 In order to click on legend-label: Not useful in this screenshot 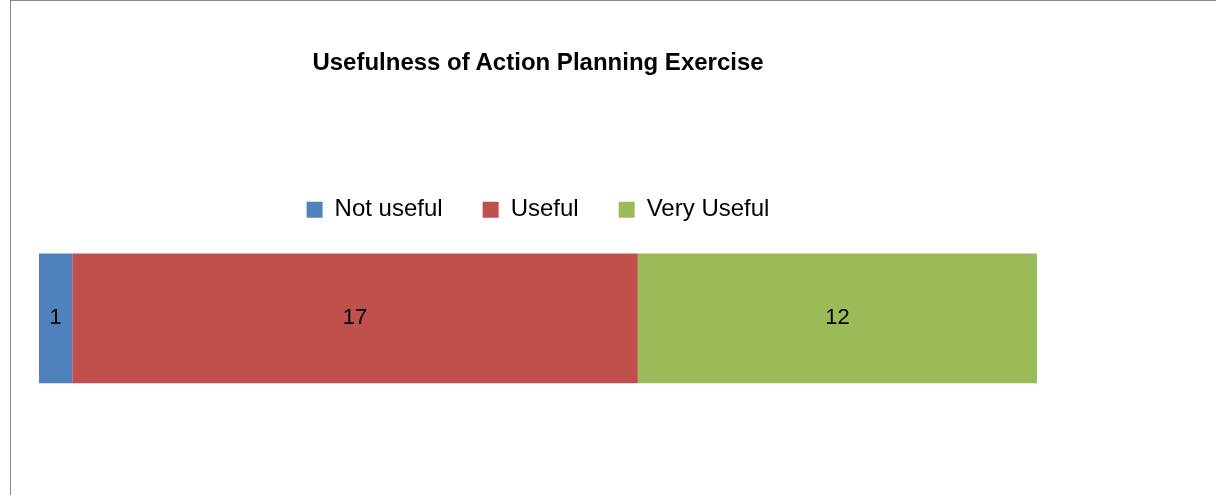, I will do `click(388, 208)`.